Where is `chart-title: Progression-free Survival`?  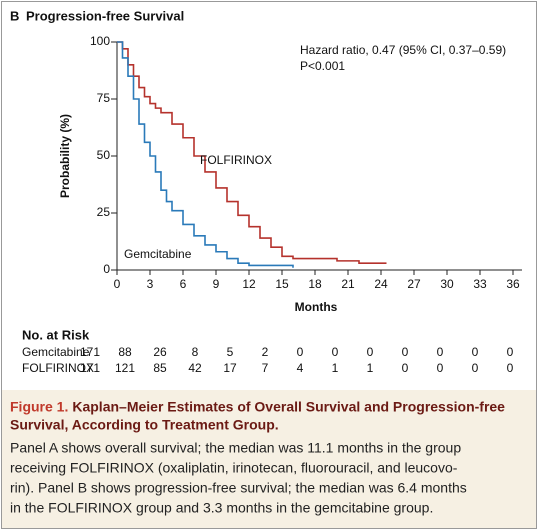
chart-title: Progression-free Survival is located at coordinates (105, 15).